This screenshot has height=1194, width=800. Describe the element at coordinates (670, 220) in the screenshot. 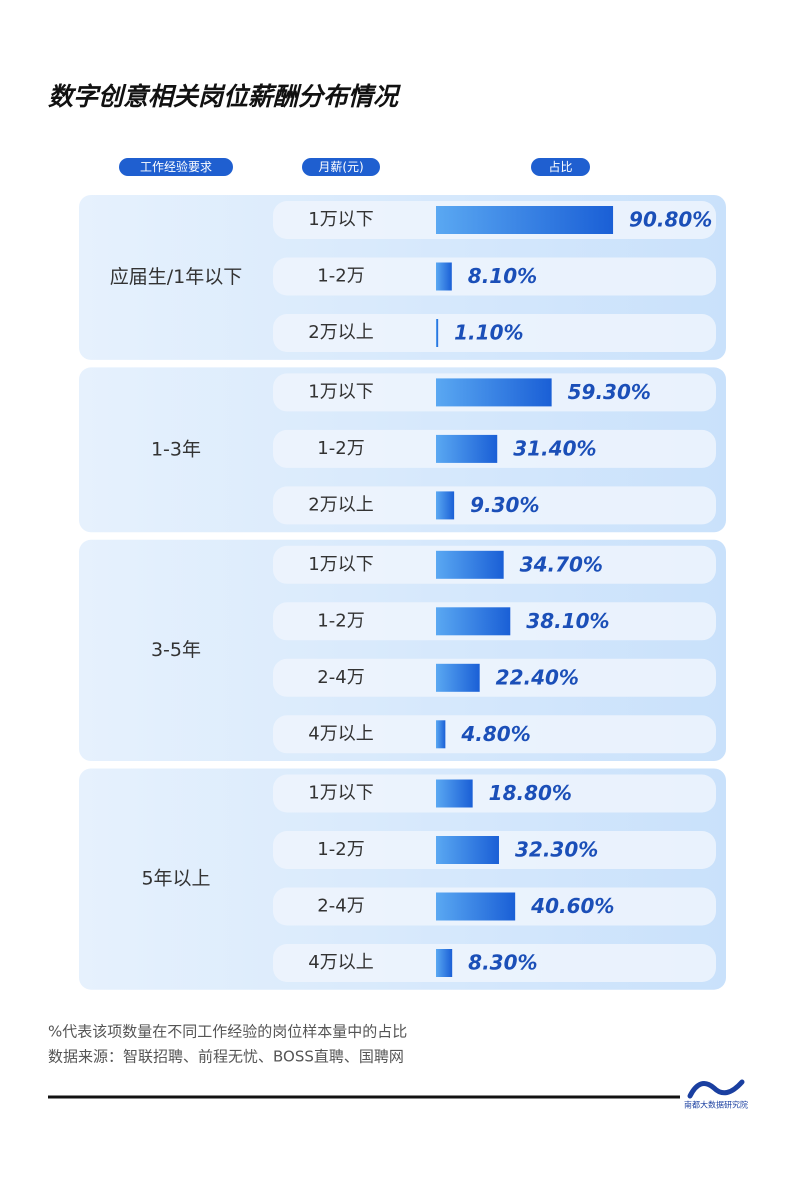

I see `value-label: 90.80%` at that location.